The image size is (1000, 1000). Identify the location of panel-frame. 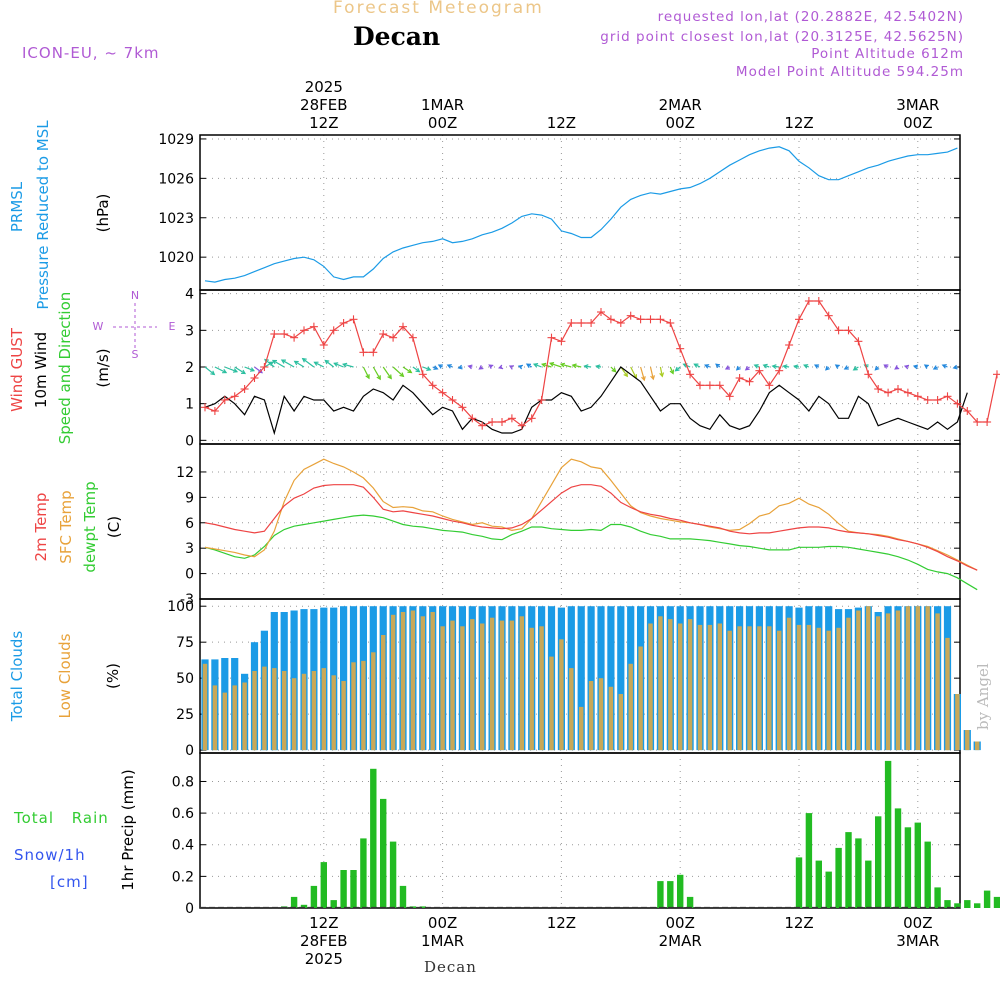
(580, 212).